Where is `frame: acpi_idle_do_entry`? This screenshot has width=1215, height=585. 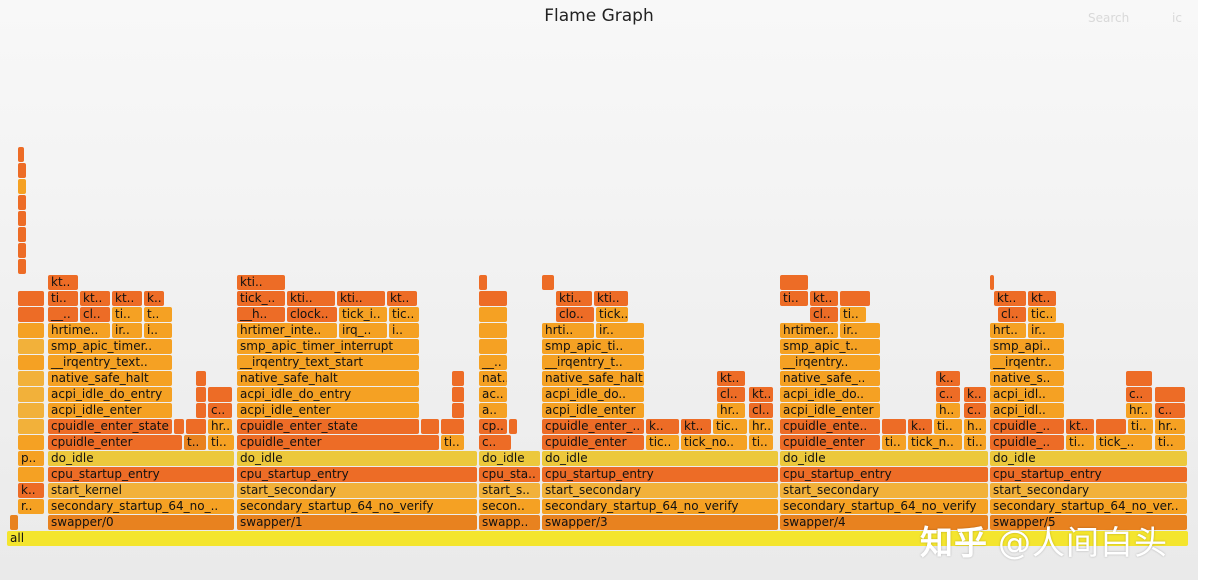
frame: acpi_idle_do_entry is located at coordinates (328, 394).